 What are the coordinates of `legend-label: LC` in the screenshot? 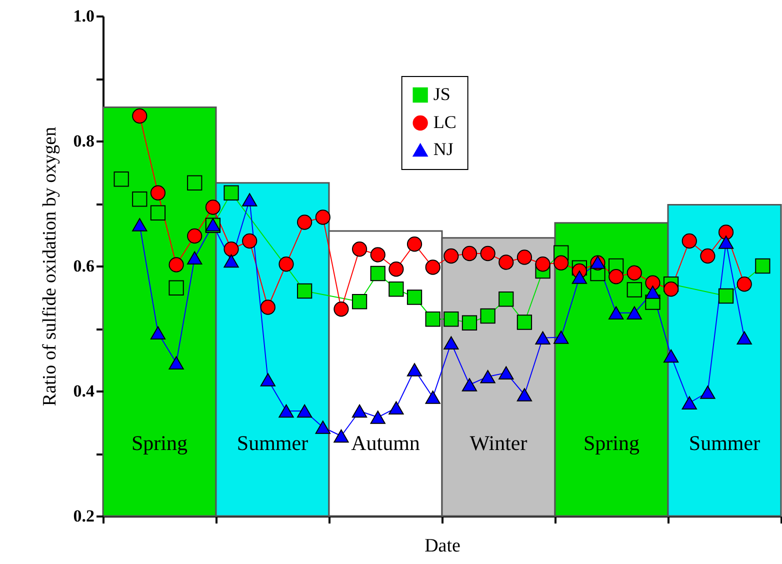 It's located at (444, 122).